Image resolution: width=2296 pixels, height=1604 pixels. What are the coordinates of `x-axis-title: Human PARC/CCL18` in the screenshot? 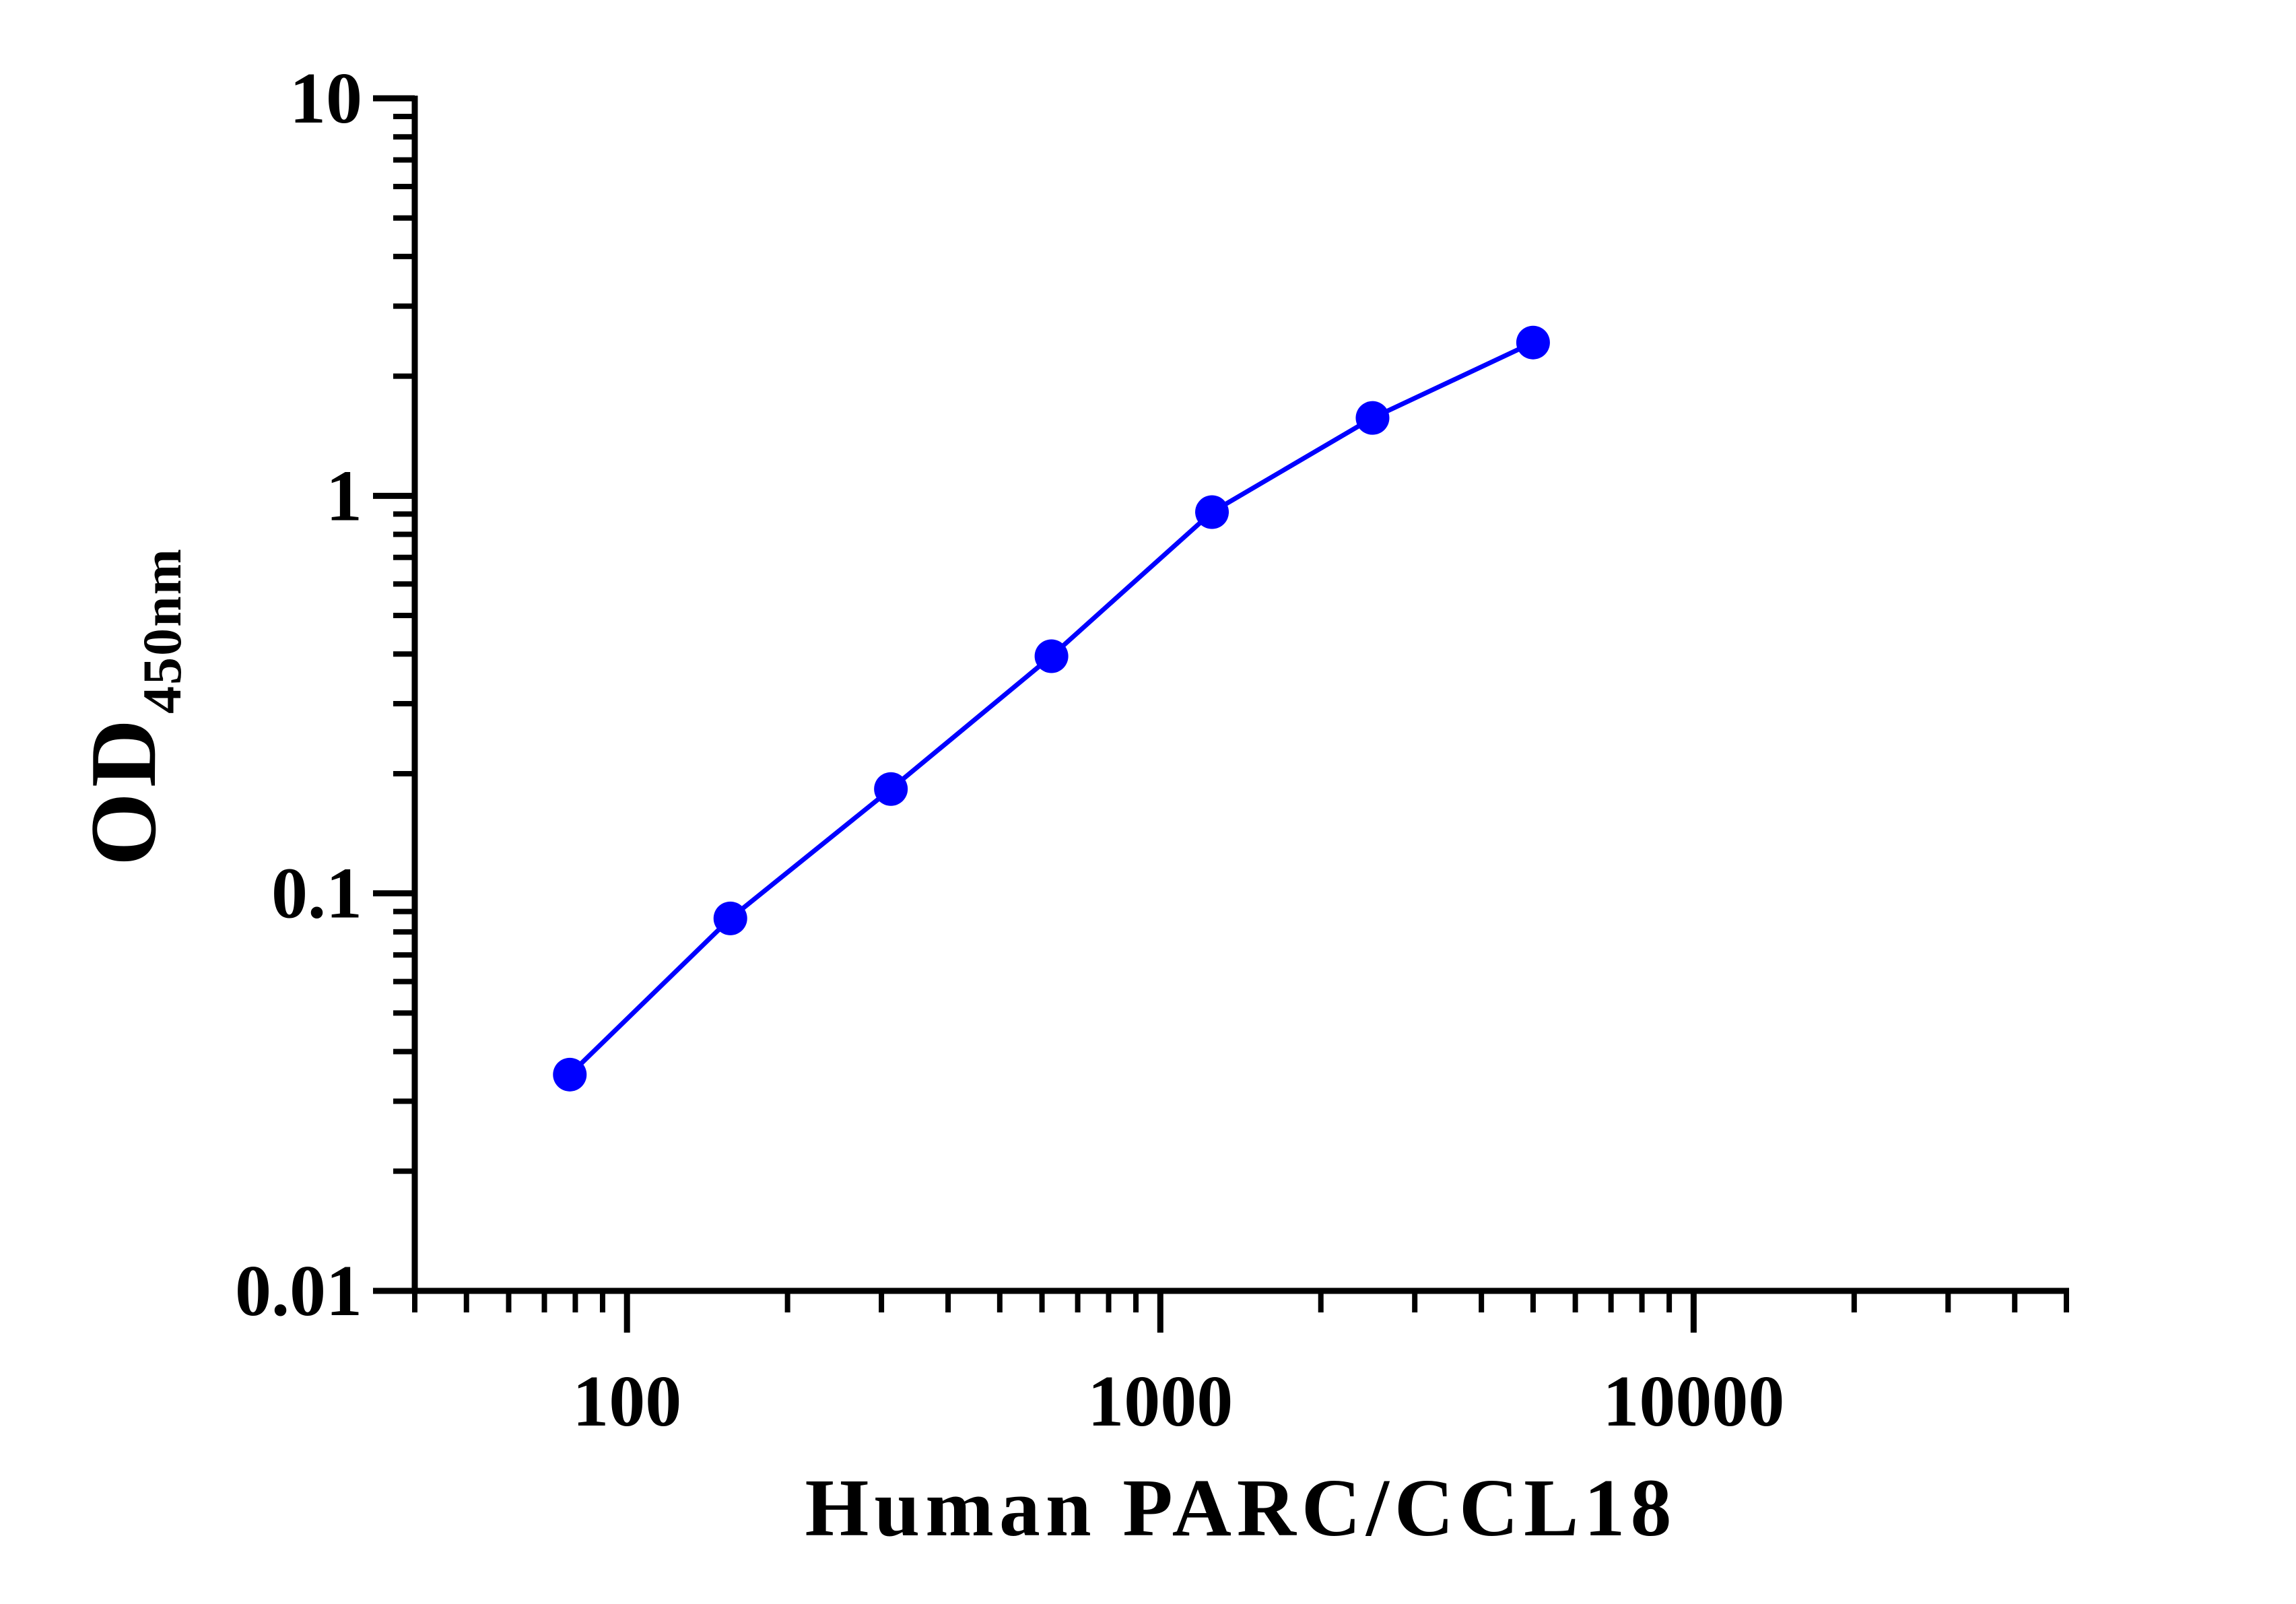 It's located at (1241, 1508).